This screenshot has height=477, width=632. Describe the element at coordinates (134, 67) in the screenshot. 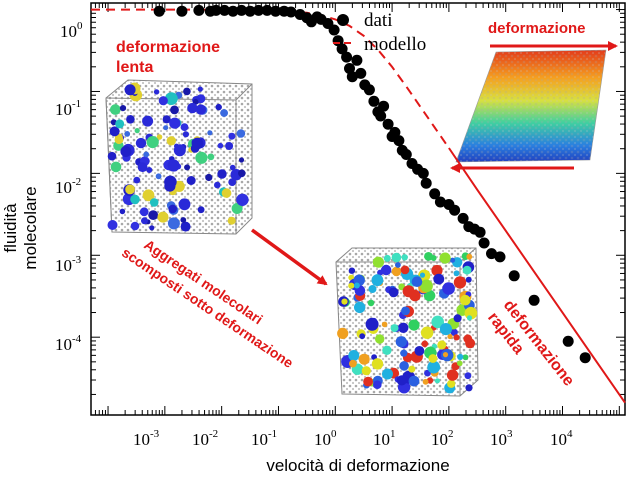

I see `annotation-slow-line2: lenta` at that location.